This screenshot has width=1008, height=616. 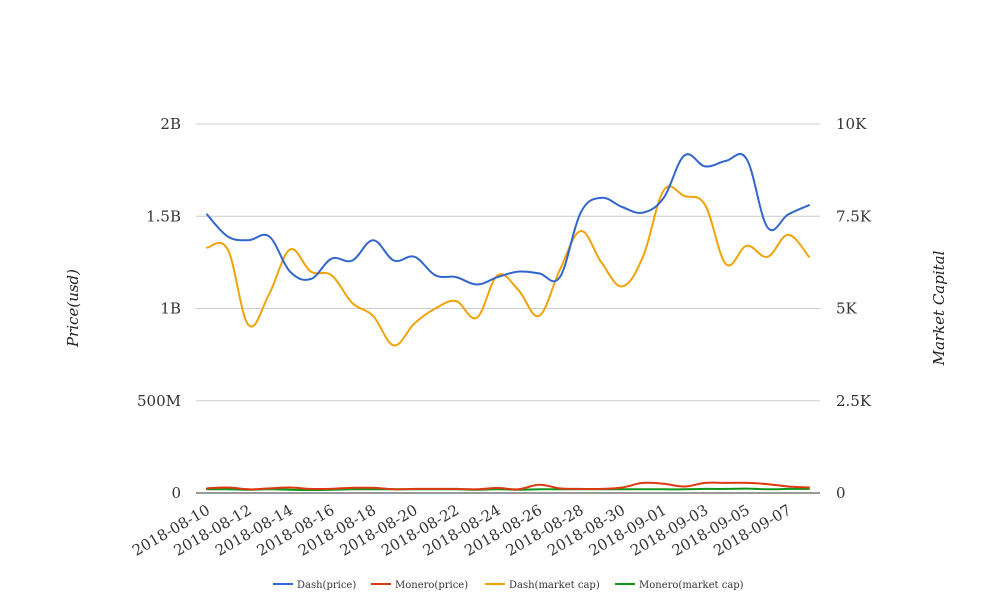 I want to click on left-tick-label: 1.5B, so click(x=163, y=216).